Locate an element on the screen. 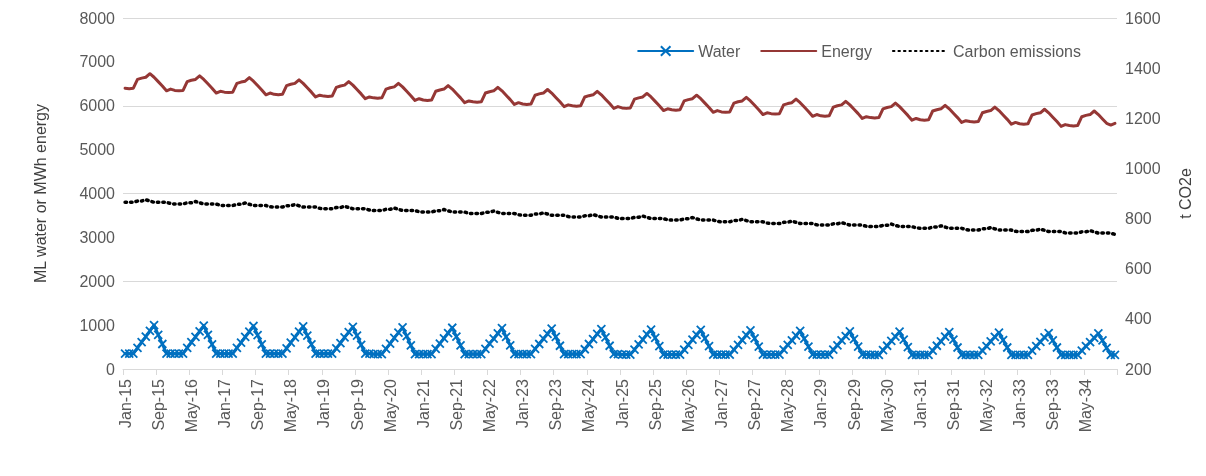 Image resolution: width=1206 pixels, height=476 pixels. x-tick-label: Jan-33 is located at coordinates (1020, 403).